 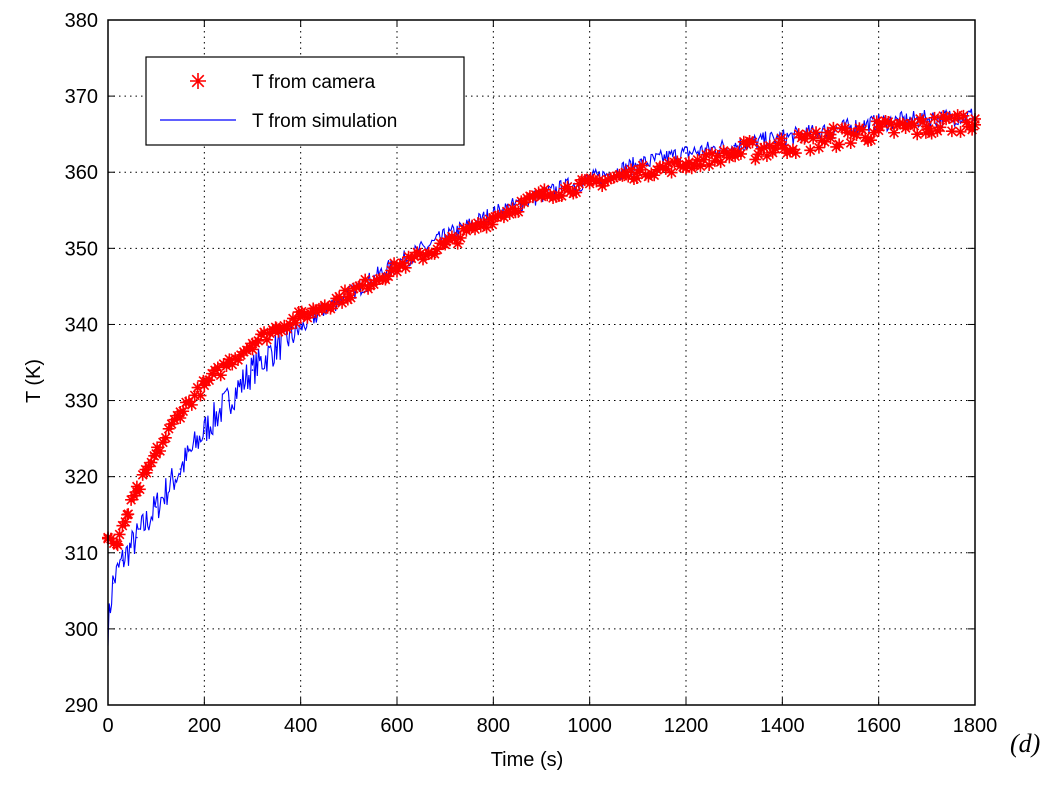 I want to click on legend-box, so click(x=305, y=101).